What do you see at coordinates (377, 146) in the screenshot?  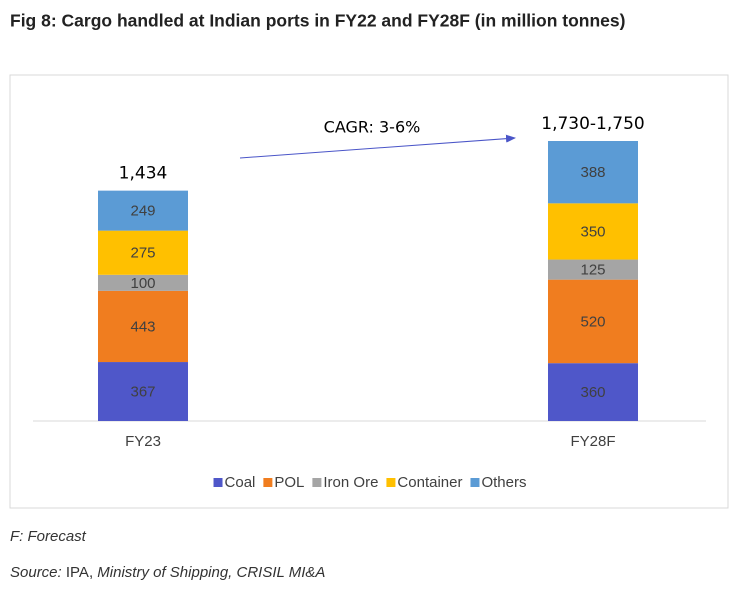 I see `cagr-arrow` at bounding box center [377, 146].